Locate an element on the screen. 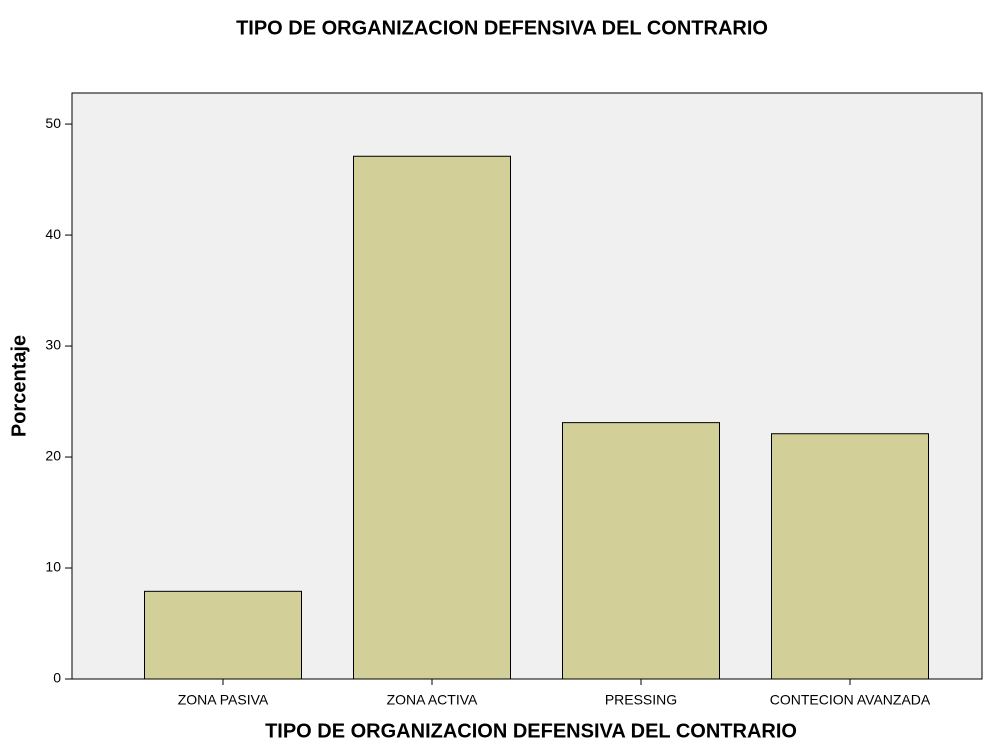 The image size is (991, 742). y-tick-label: 50 is located at coordinates (53, 123).